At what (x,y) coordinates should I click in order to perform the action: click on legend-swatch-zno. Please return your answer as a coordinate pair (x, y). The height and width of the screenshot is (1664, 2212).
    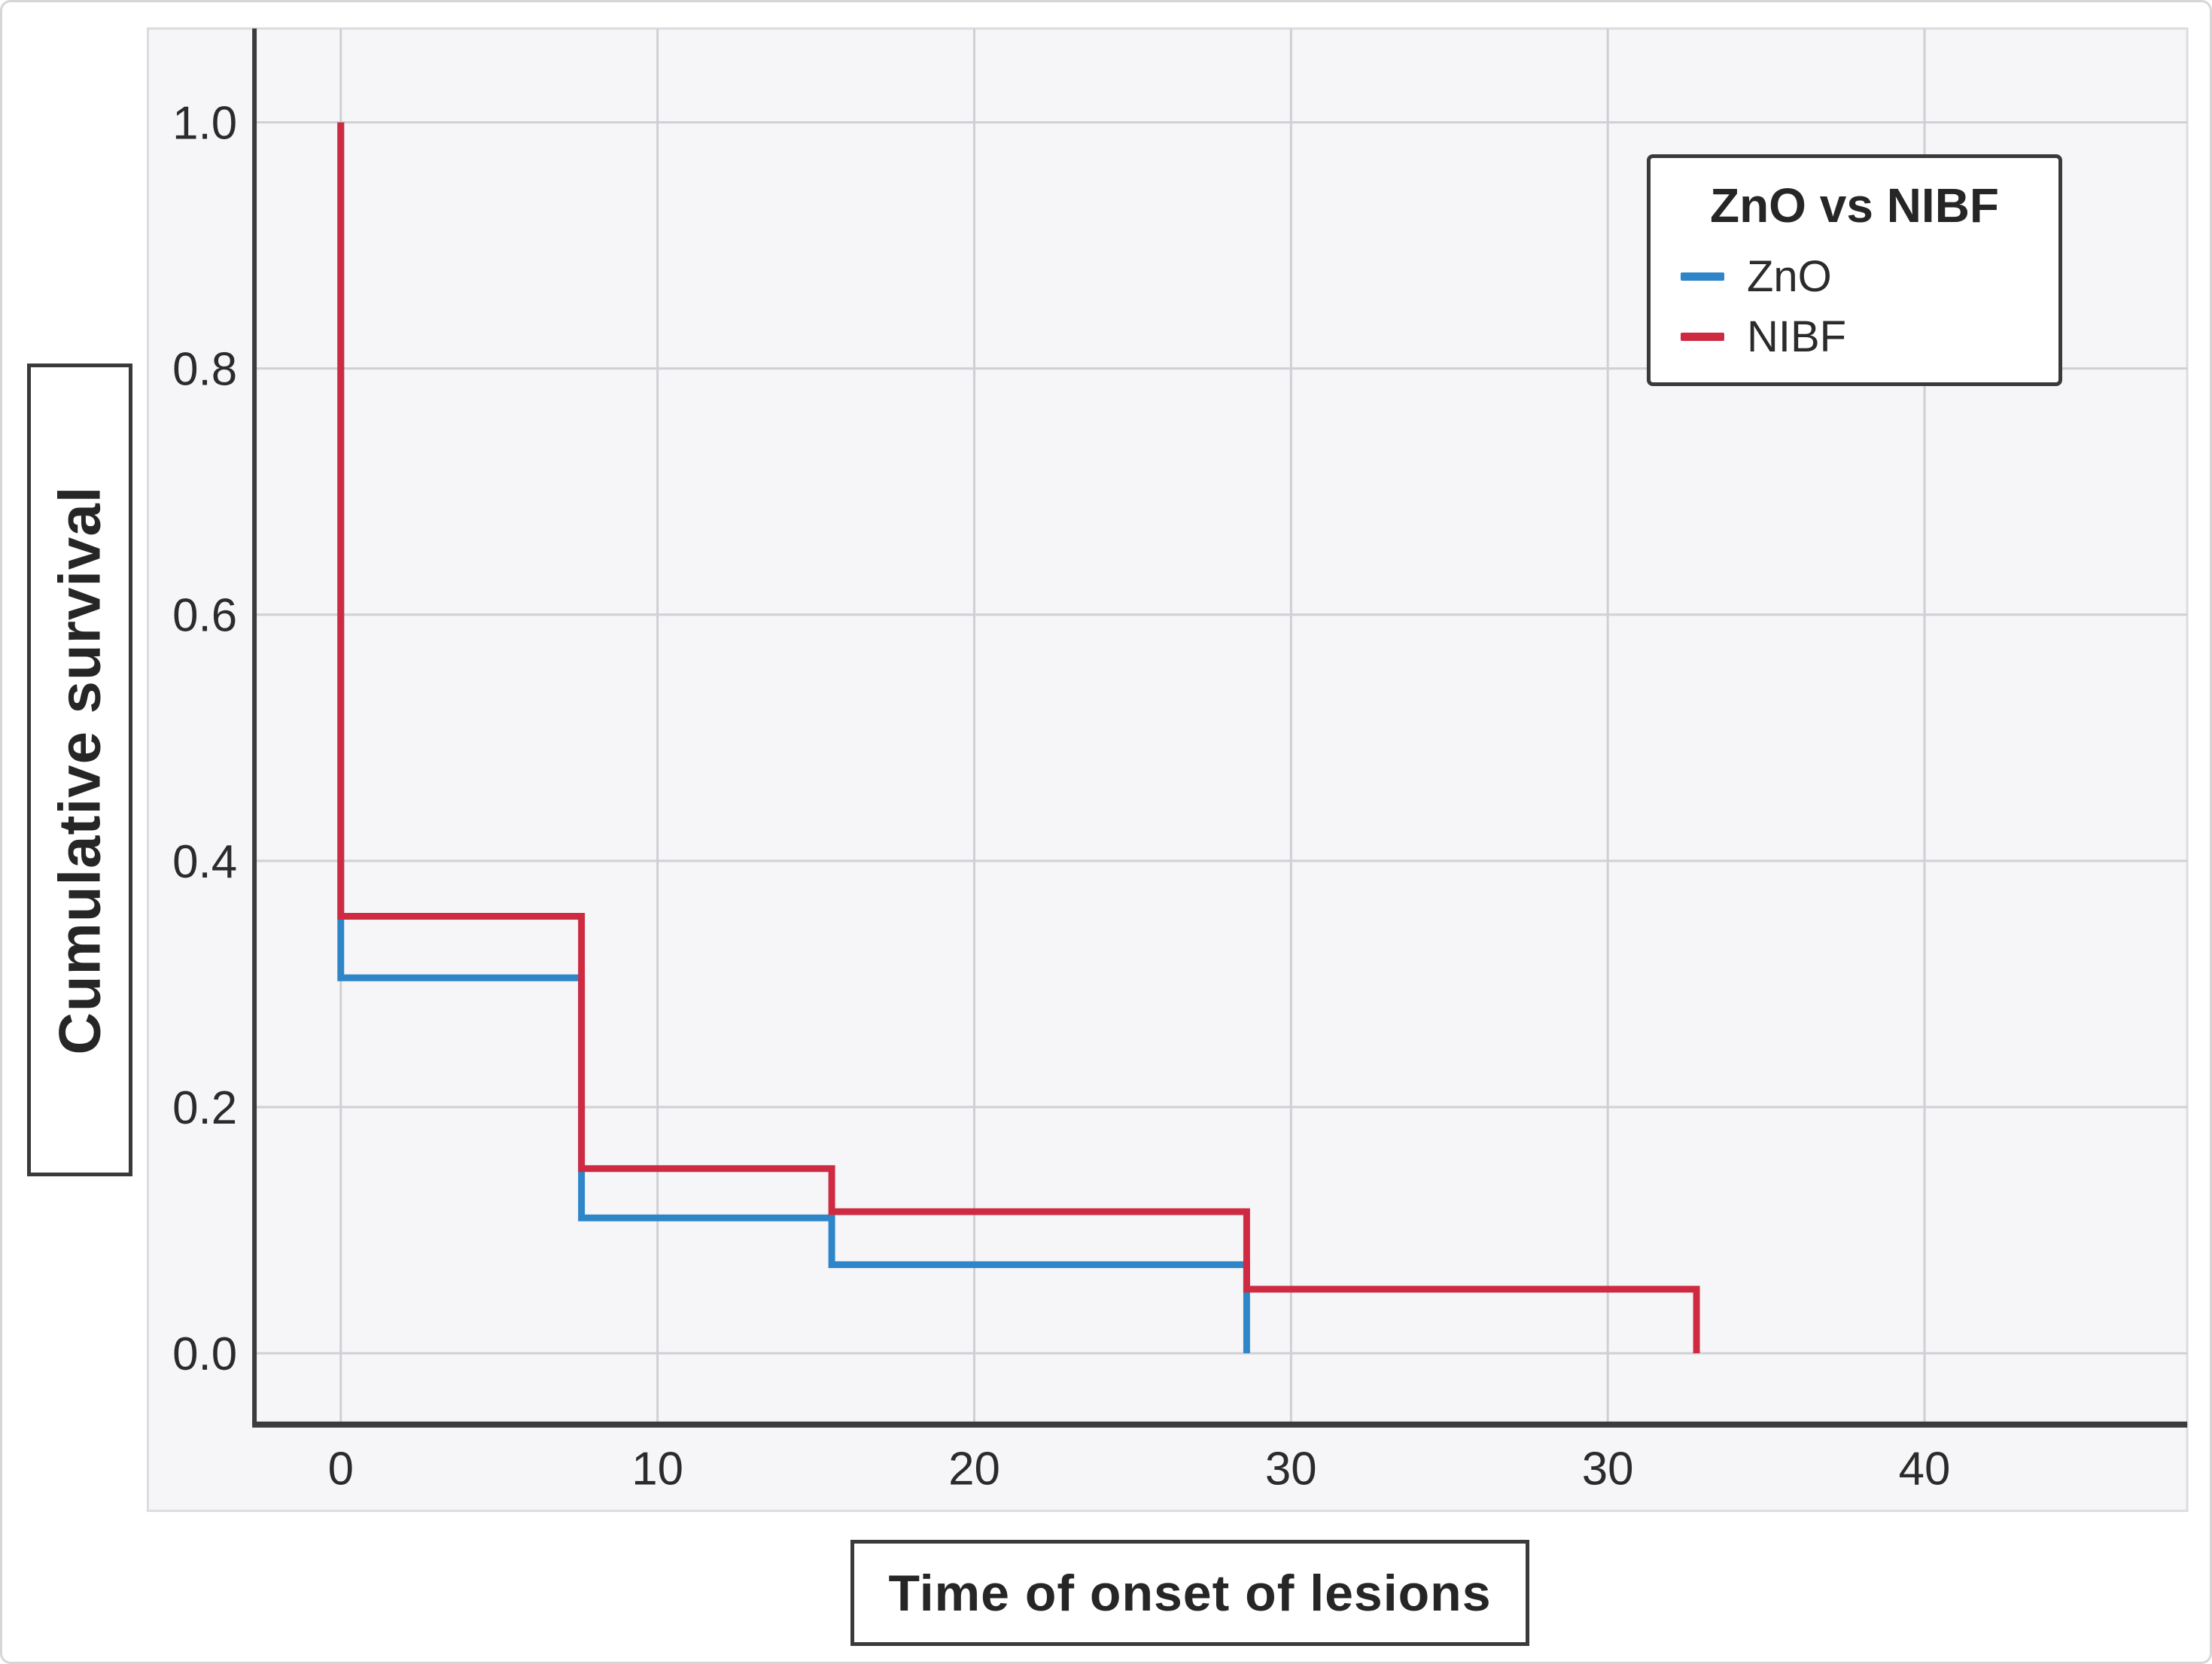
    Looking at the image, I should click on (1702, 276).